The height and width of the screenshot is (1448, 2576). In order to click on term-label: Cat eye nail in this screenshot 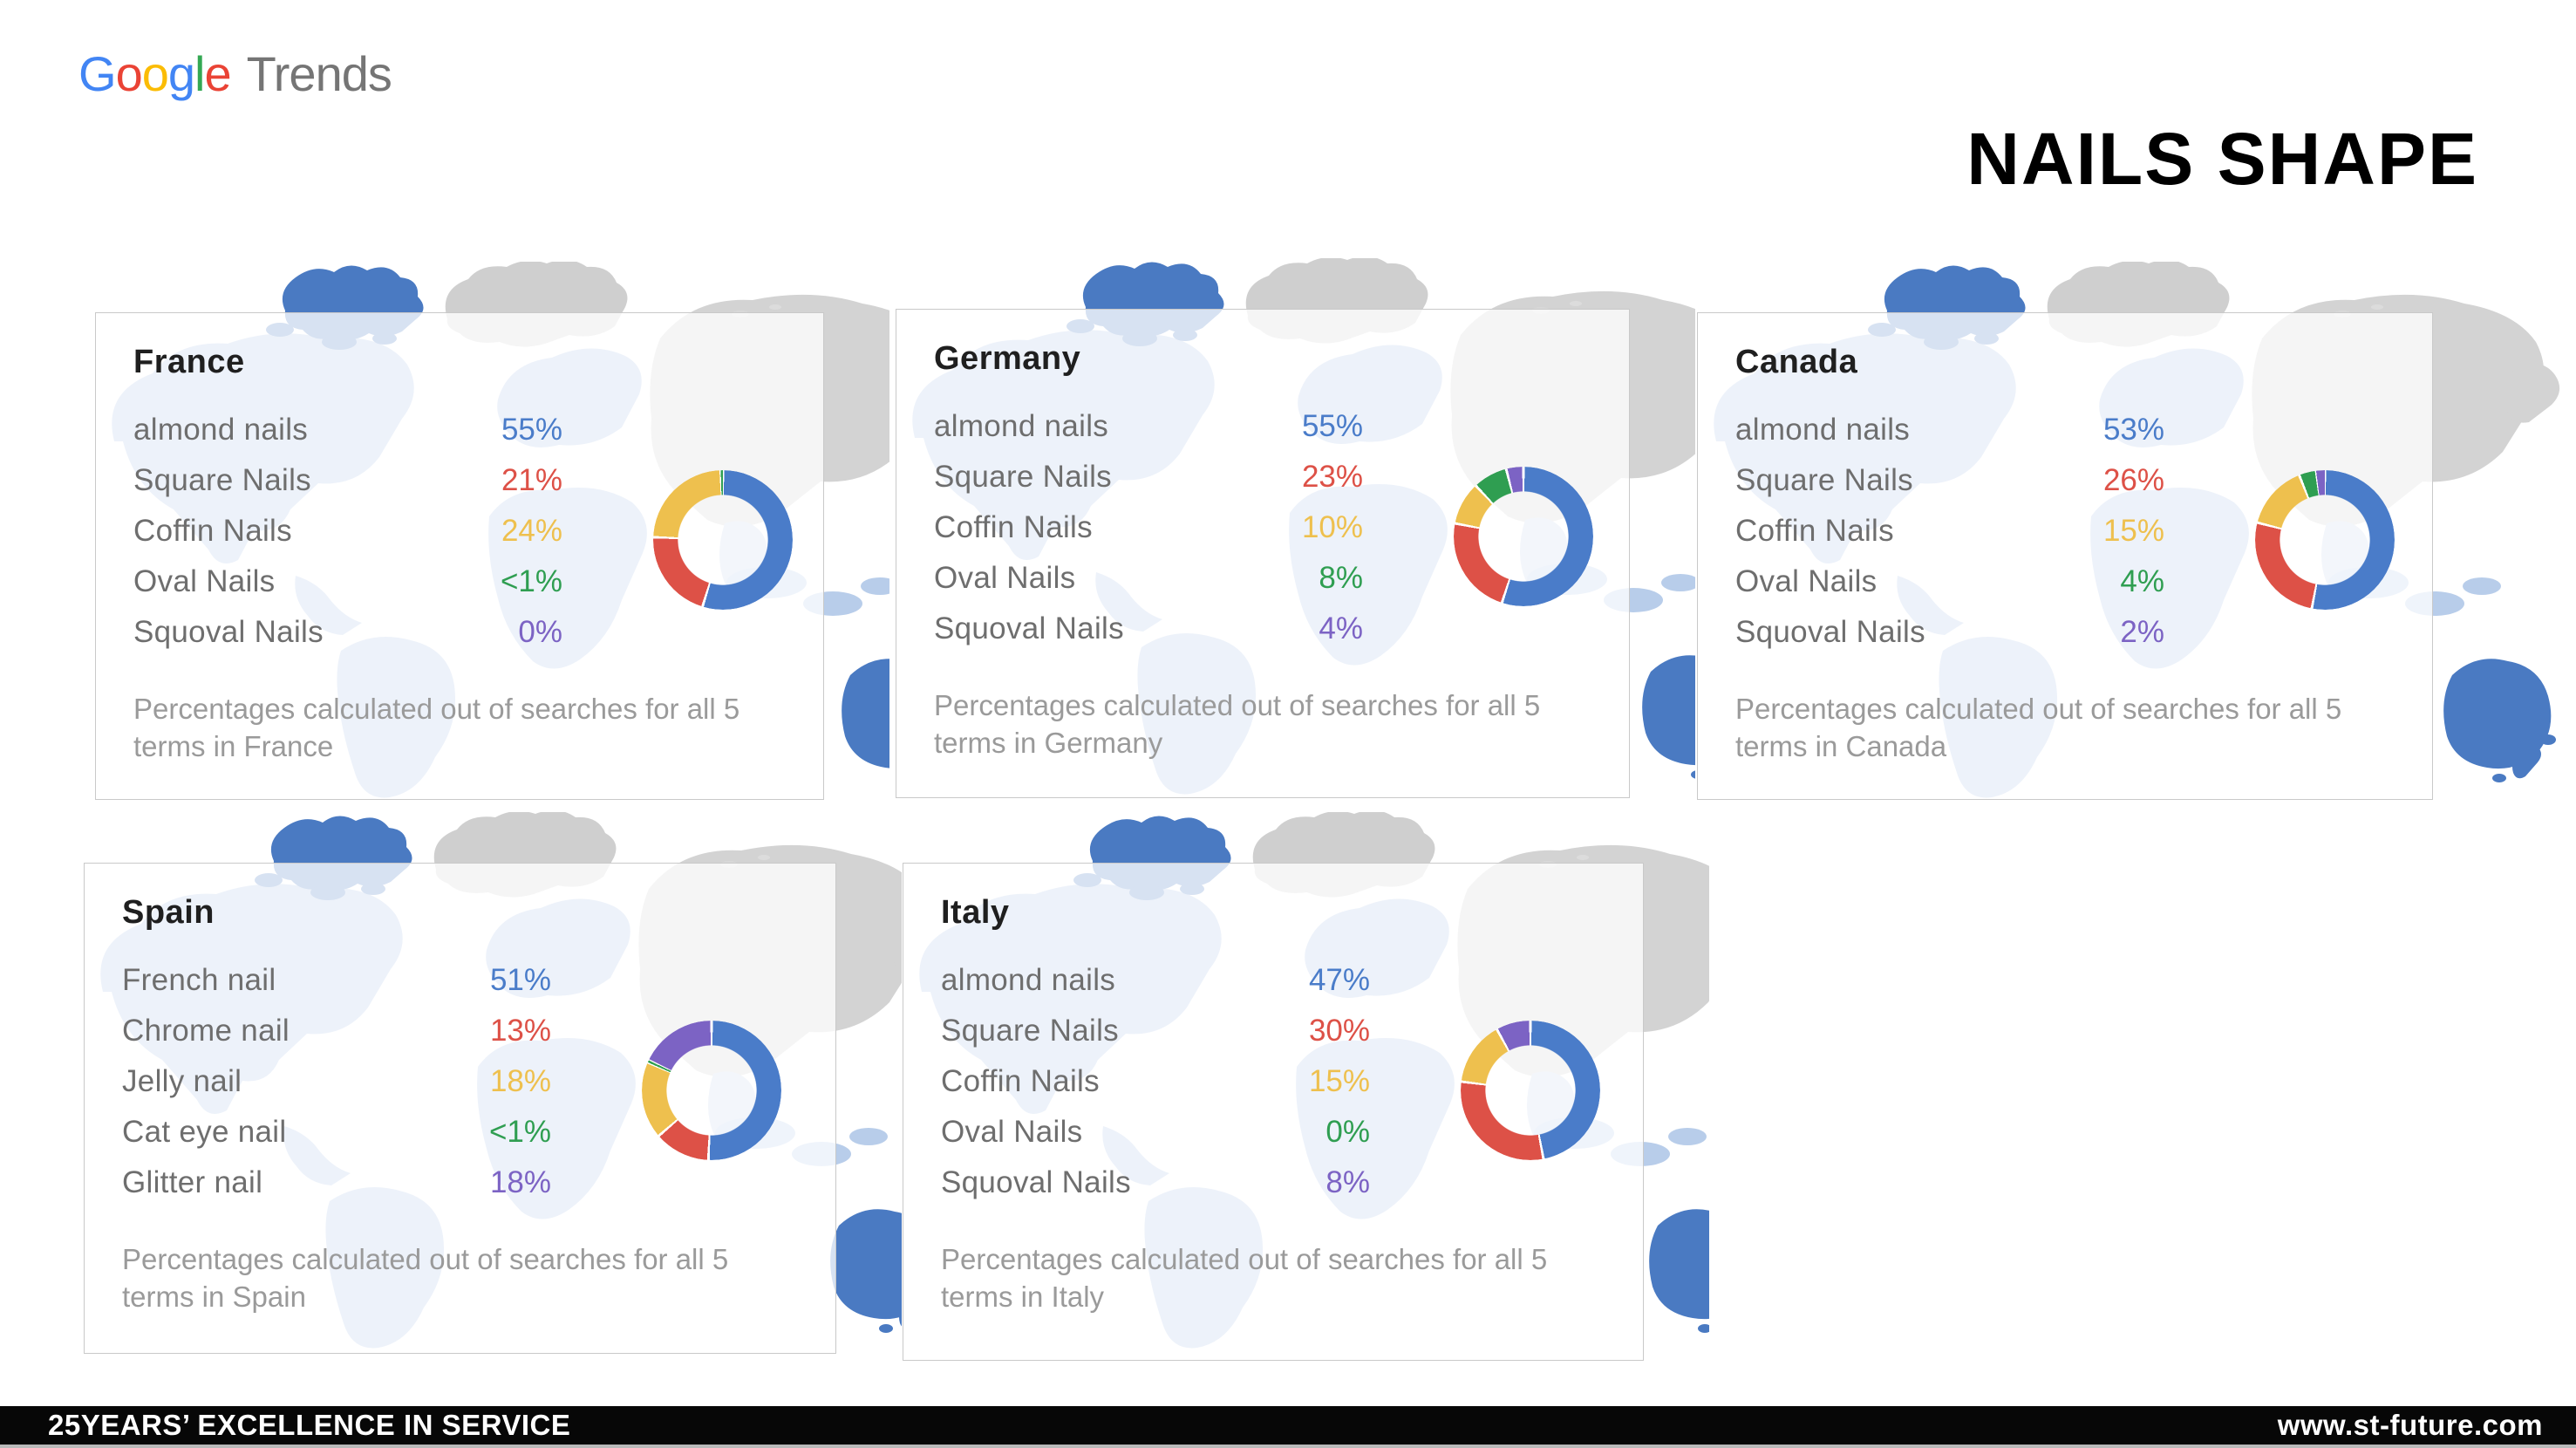, I will do `click(205, 1132)`.